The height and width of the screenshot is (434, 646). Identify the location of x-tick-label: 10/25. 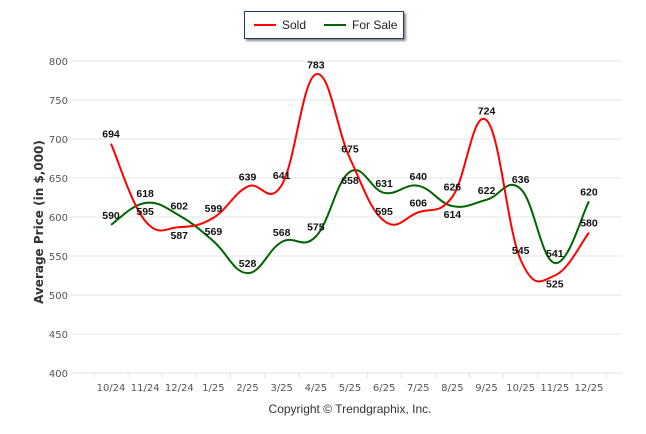
(520, 388).